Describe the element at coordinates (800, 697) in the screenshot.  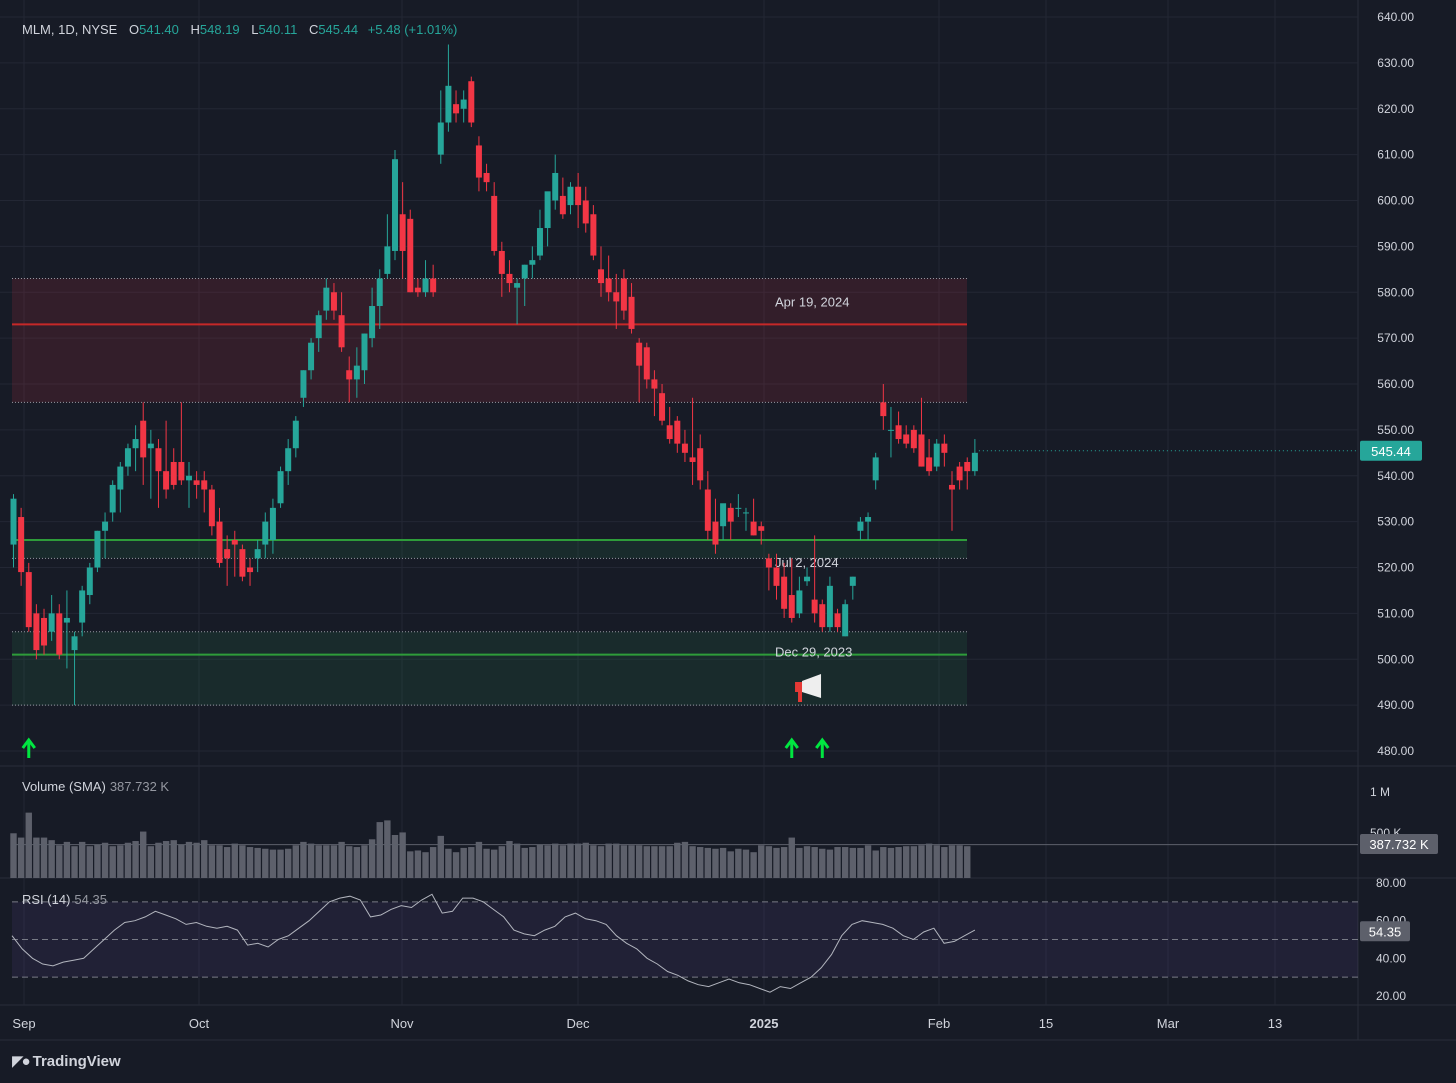
I see `megaphone-grip` at that location.